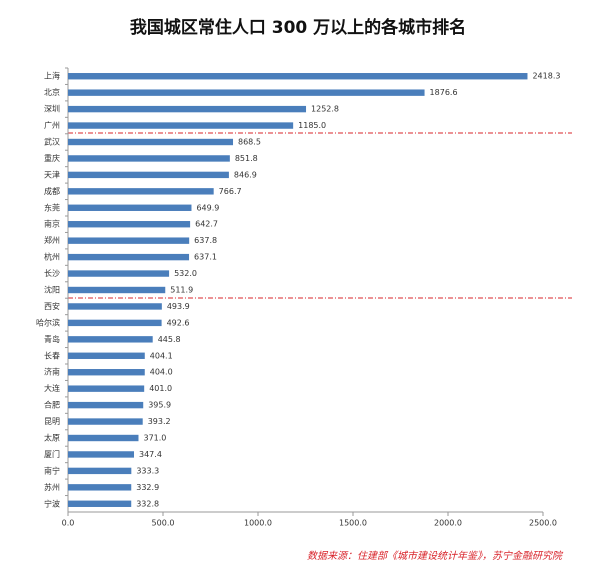 The height and width of the screenshot is (579, 595). Describe the element at coordinates (52, 470) in the screenshot. I see `y-tick-label: 南宁` at that location.